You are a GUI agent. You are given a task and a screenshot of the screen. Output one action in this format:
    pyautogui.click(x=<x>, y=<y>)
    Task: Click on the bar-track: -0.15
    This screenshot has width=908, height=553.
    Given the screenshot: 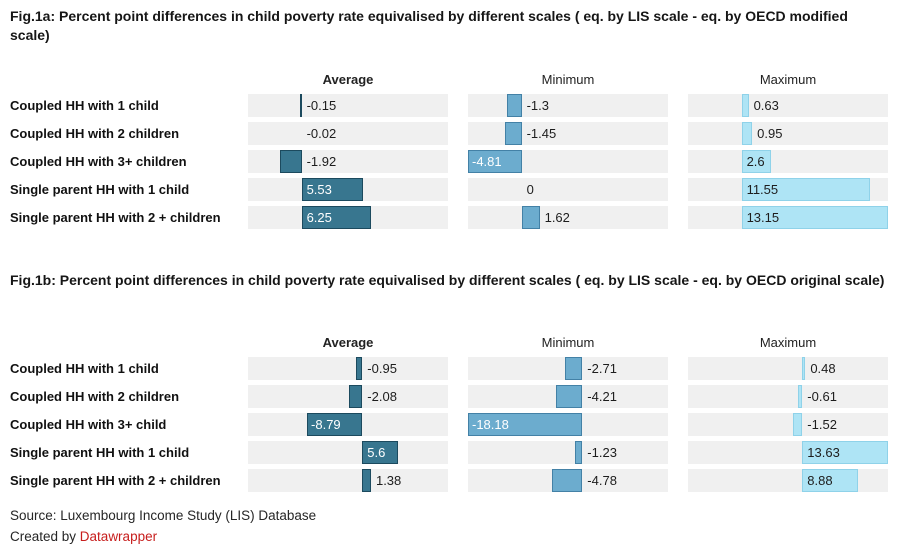 What is the action you would take?
    pyautogui.click(x=348, y=105)
    